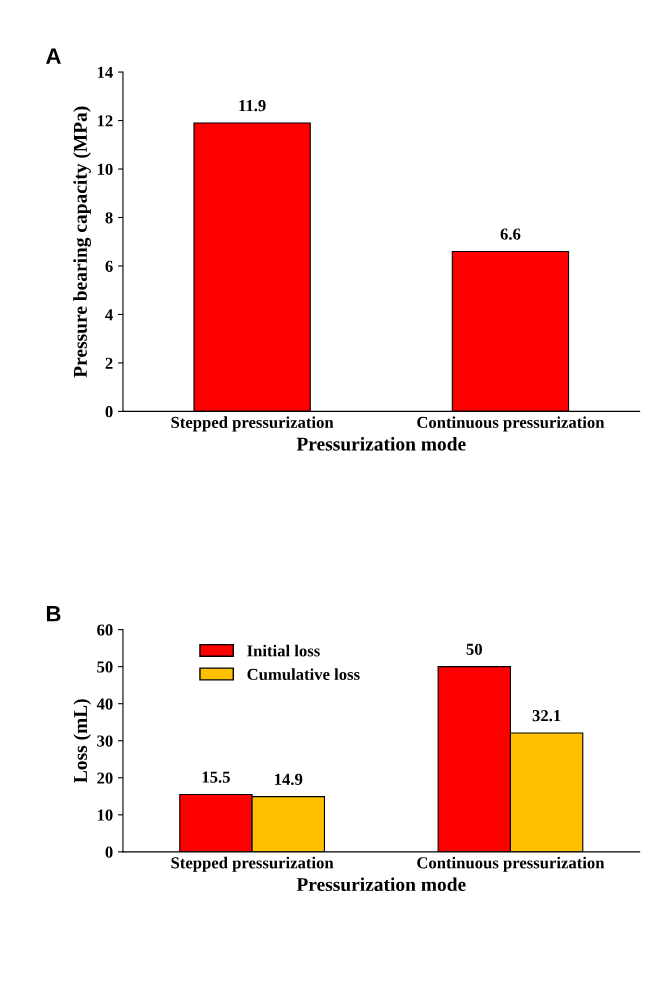 Image resolution: width=654 pixels, height=1001 pixels. What do you see at coordinates (289, 779) in the screenshot?
I see `data-label: 14.9` at bounding box center [289, 779].